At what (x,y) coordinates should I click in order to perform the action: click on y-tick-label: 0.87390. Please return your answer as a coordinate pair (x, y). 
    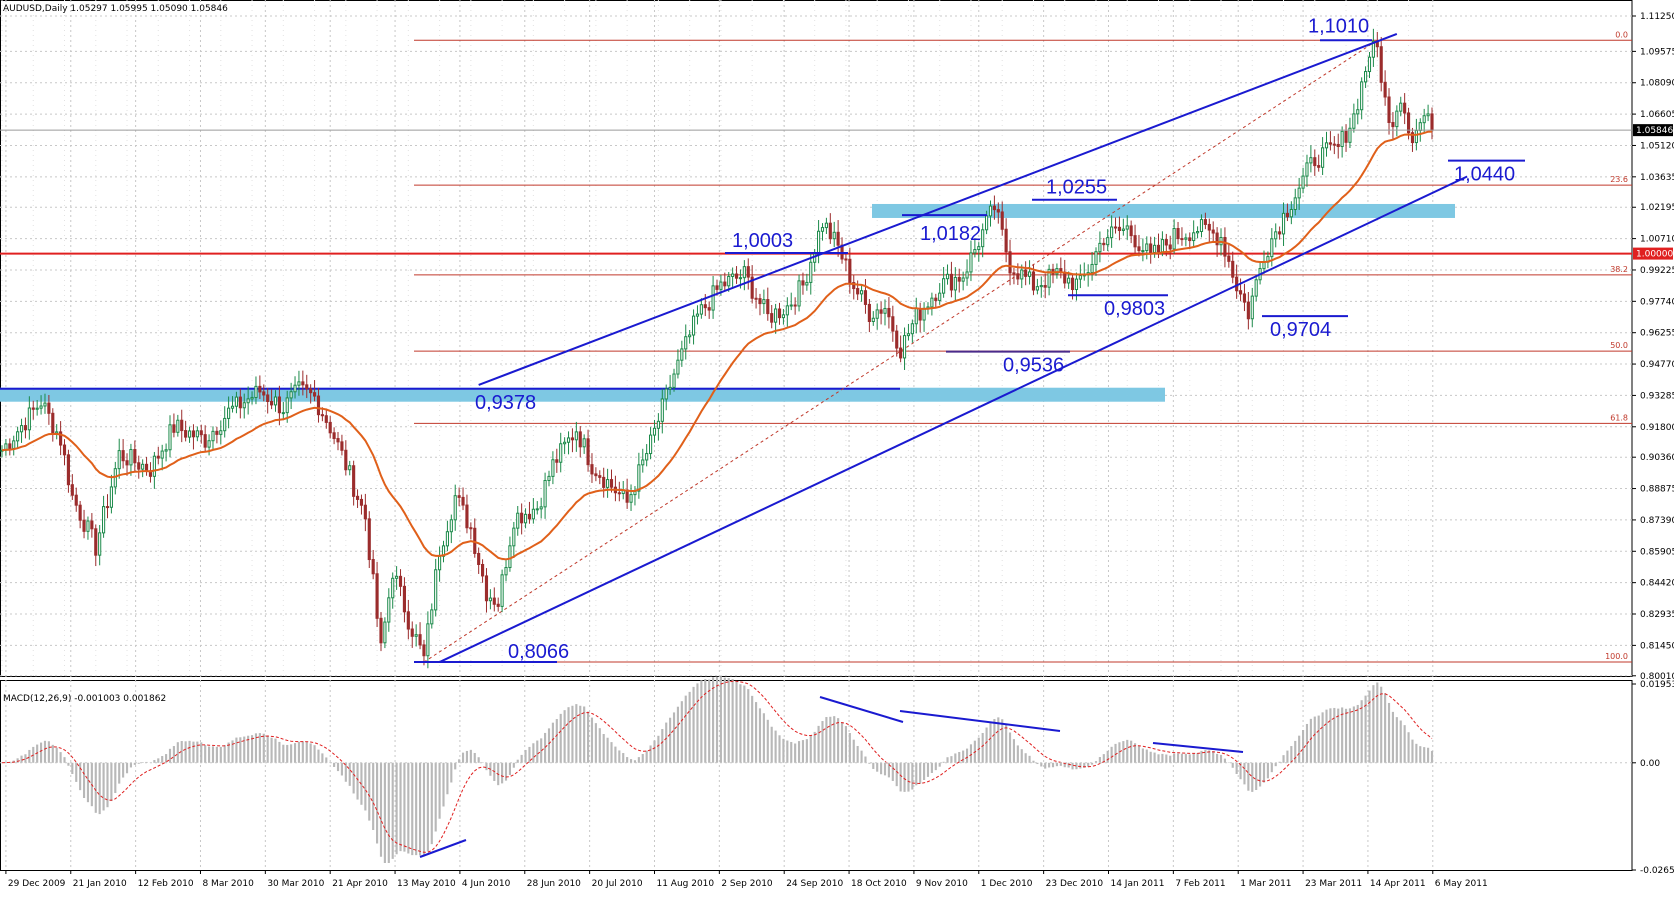
    Looking at the image, I should click on (1657, 521).